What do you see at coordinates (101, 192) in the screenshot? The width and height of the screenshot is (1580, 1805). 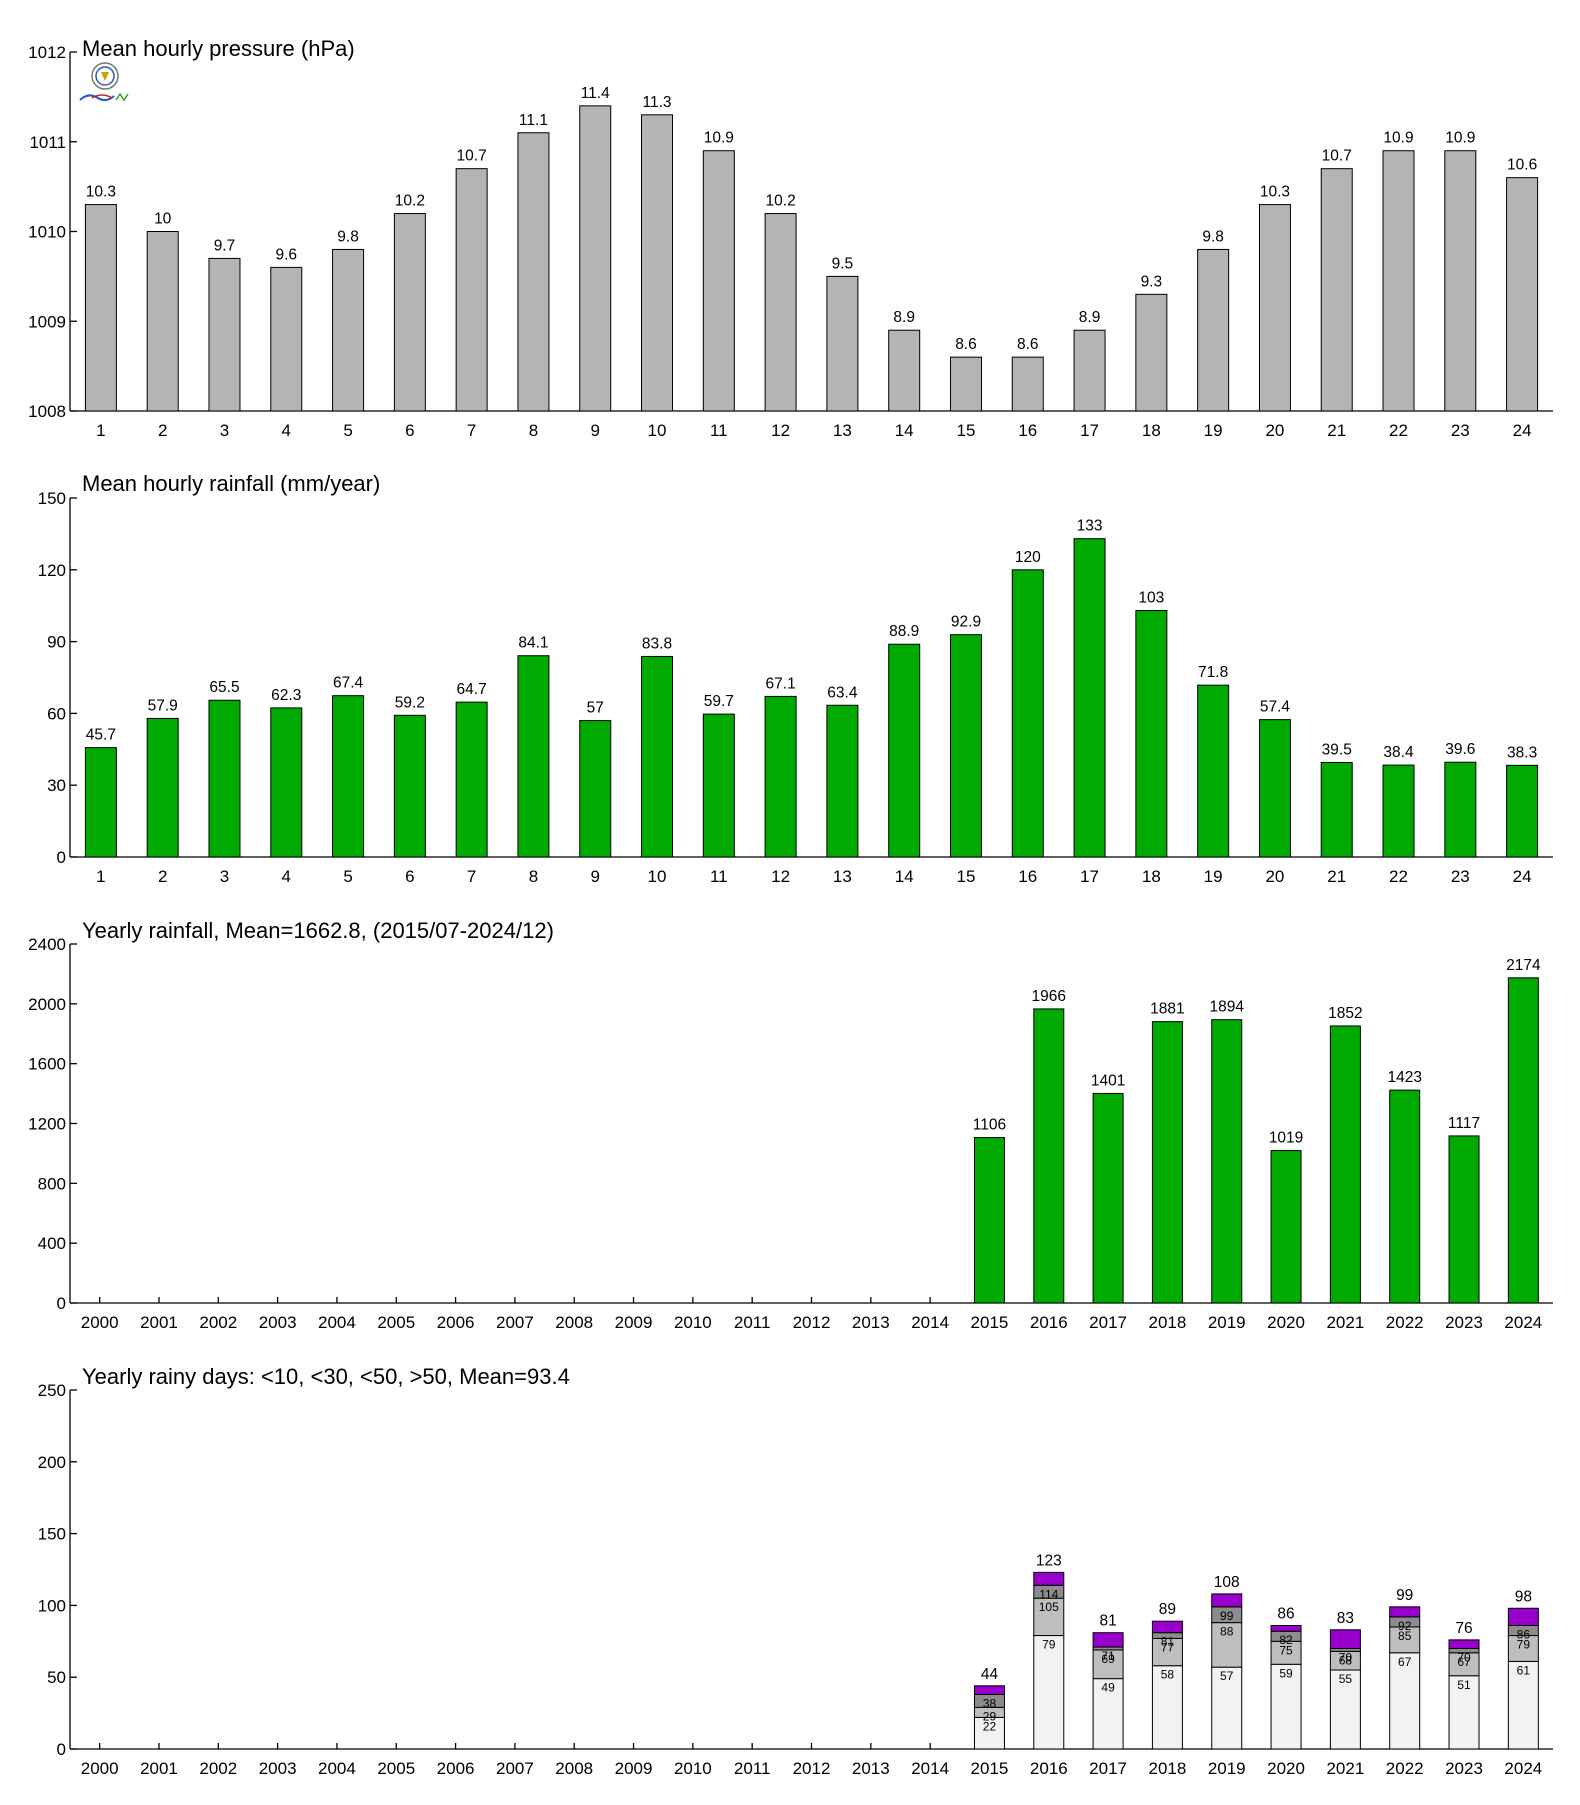 I see `data-label: 10.3` at bounding box center [101, 192].